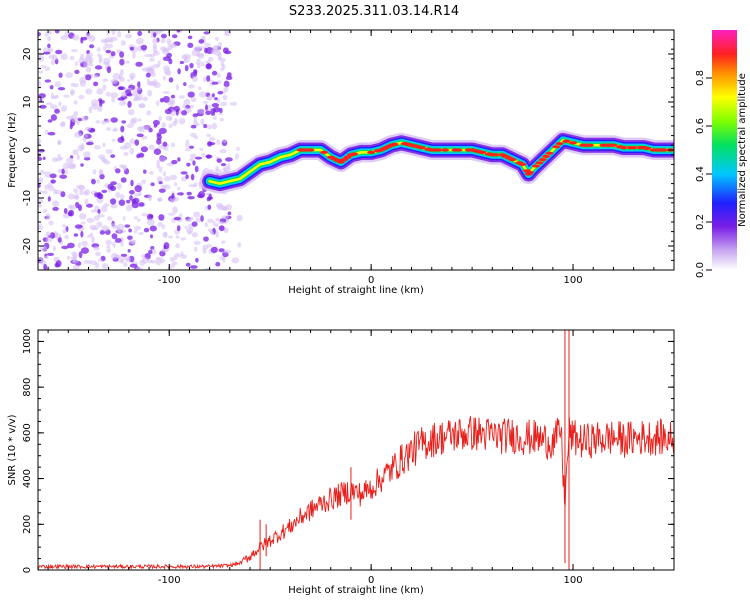 The image size is (750, 604). Describe the element at coordinates (573, 280) in the screenshot. I see `x-tick-label: 100` at that location.